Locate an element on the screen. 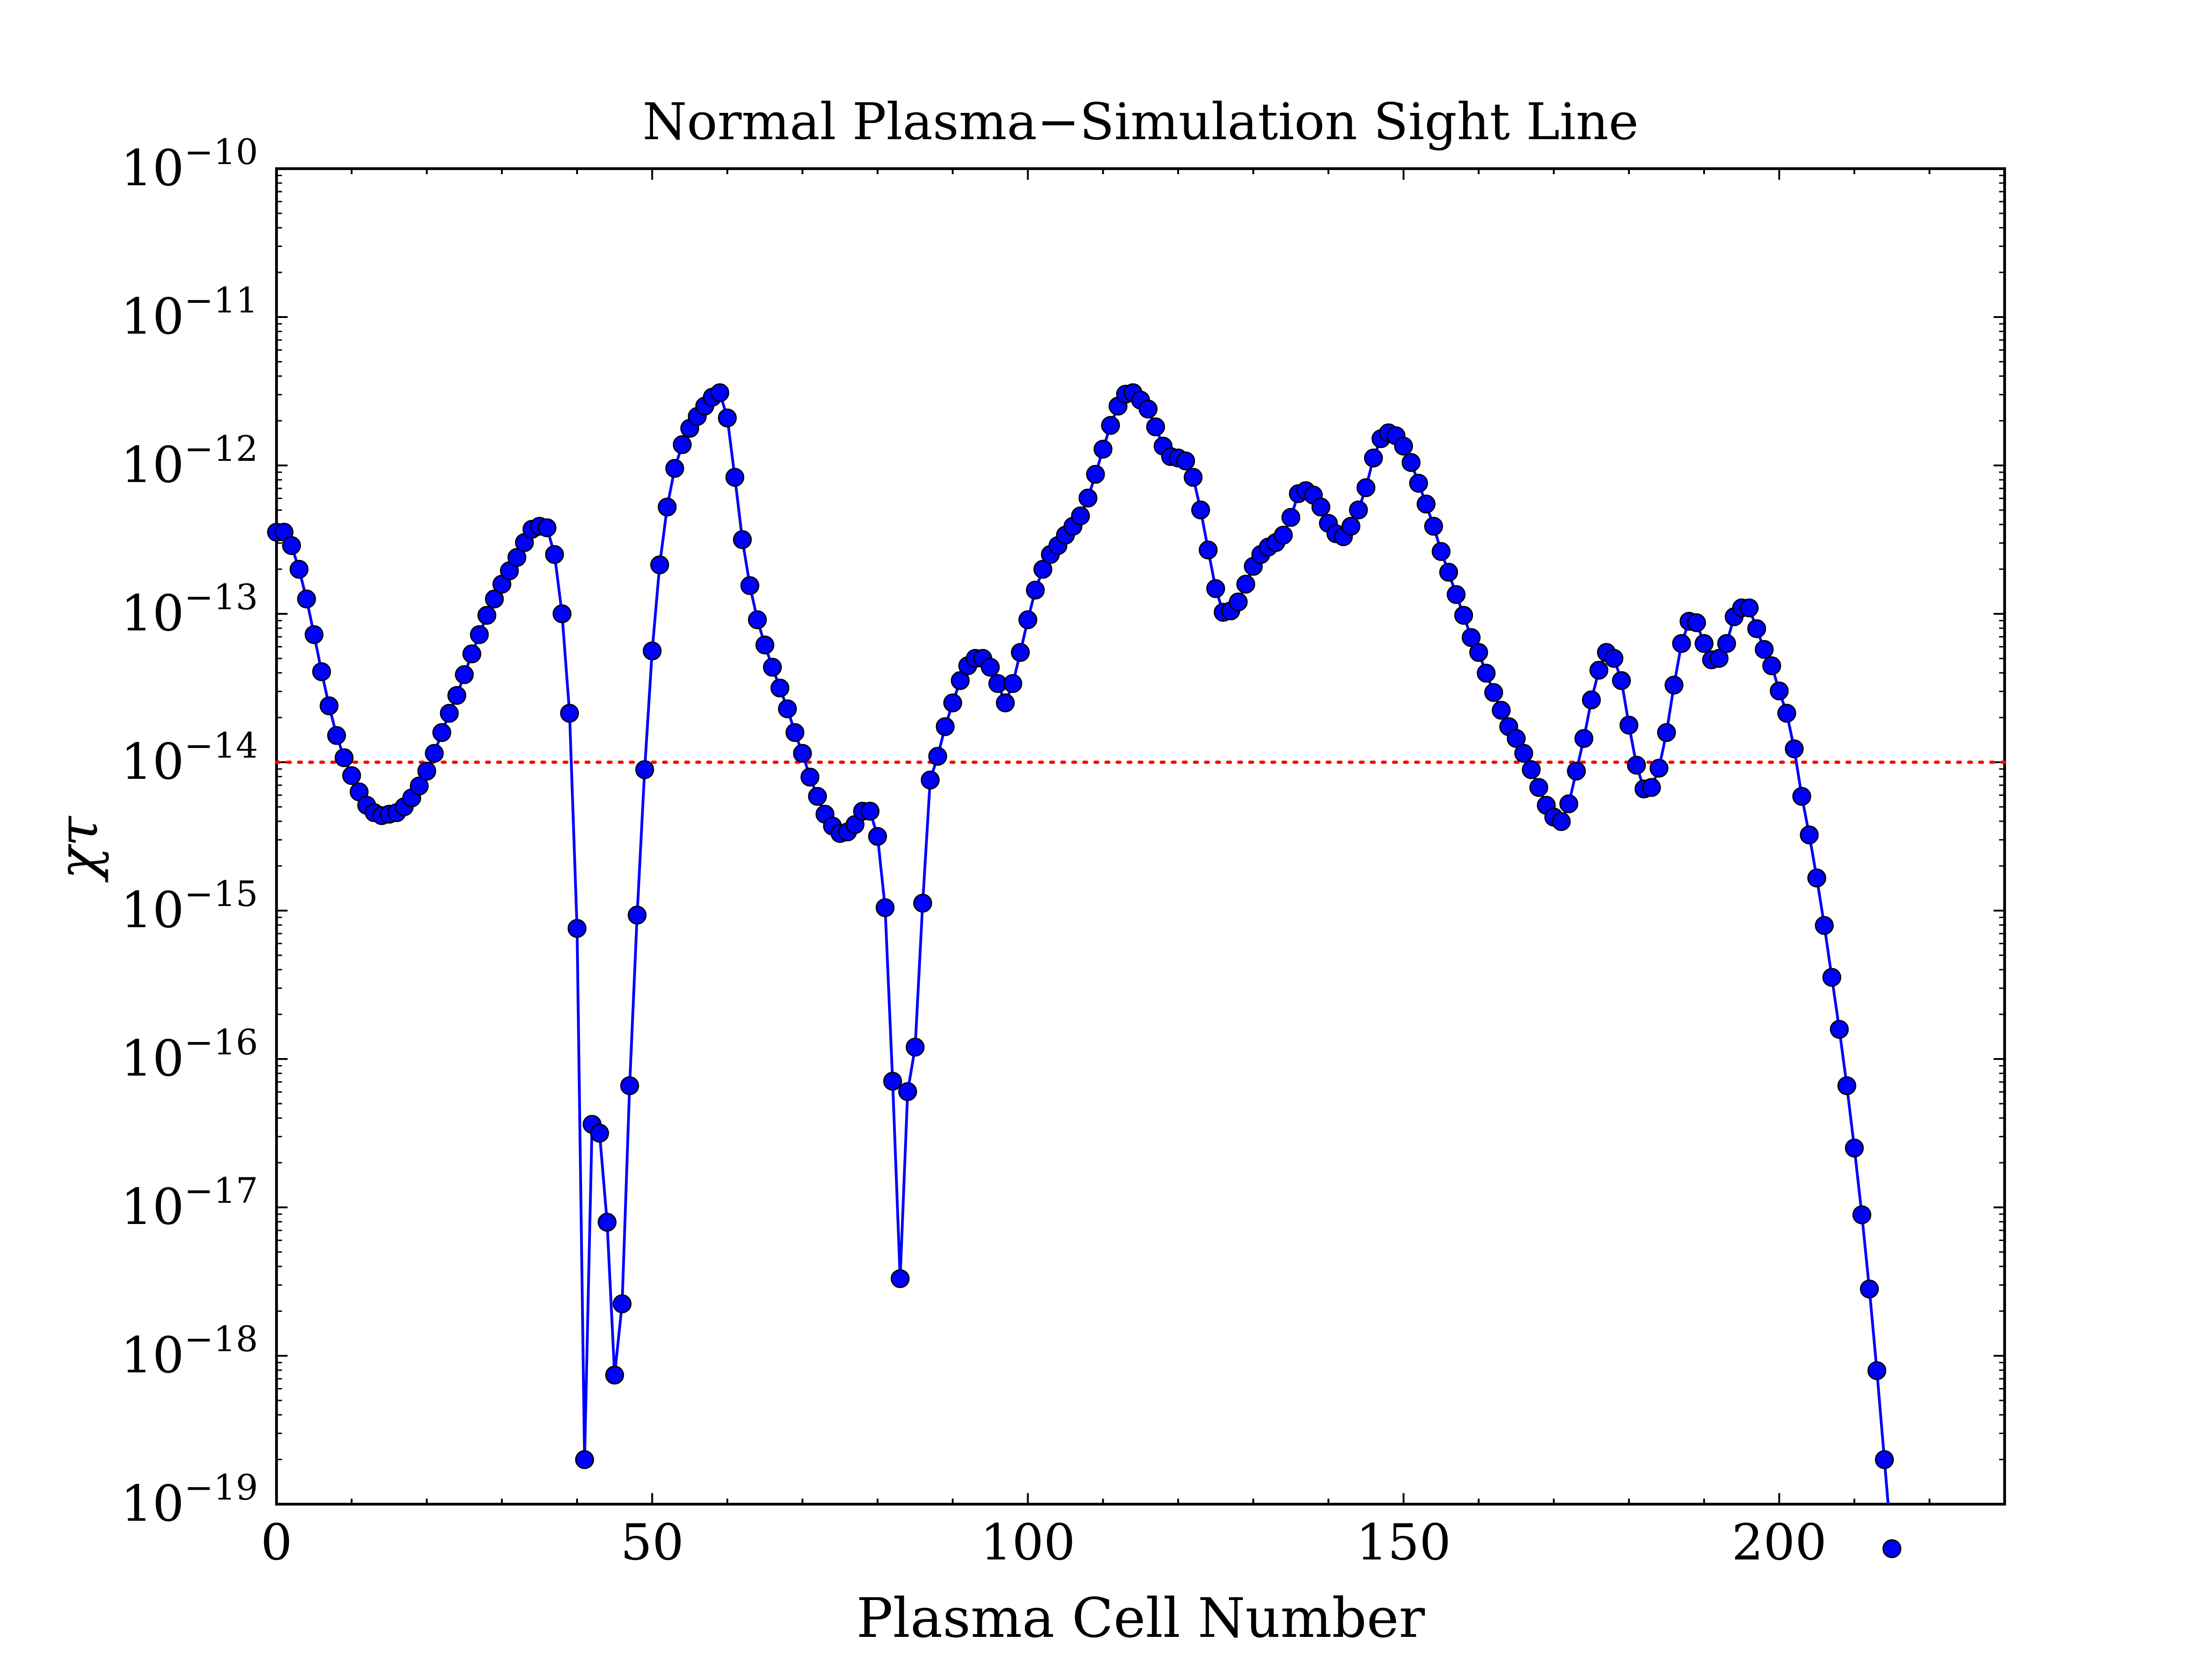 The height and width of the screenshot is (1659, 2212). y-tick-label: 10−19 is located at coordinates (189, 1500).